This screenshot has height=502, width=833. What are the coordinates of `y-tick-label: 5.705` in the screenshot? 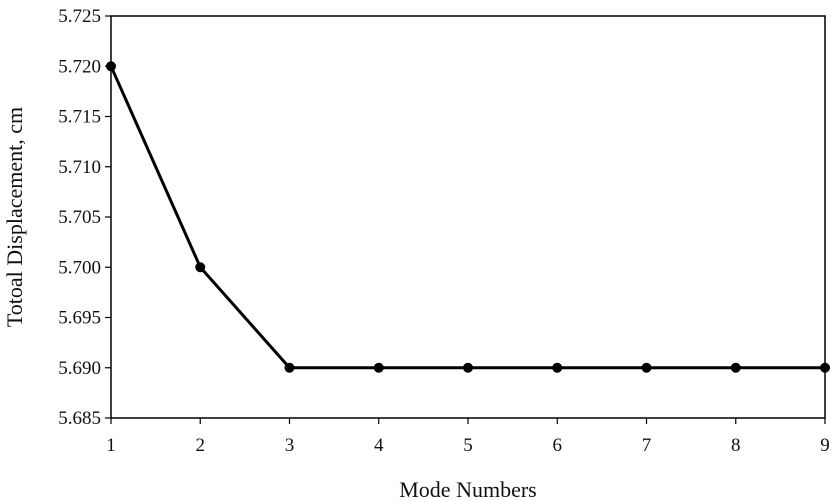 It's located at (79, 217).